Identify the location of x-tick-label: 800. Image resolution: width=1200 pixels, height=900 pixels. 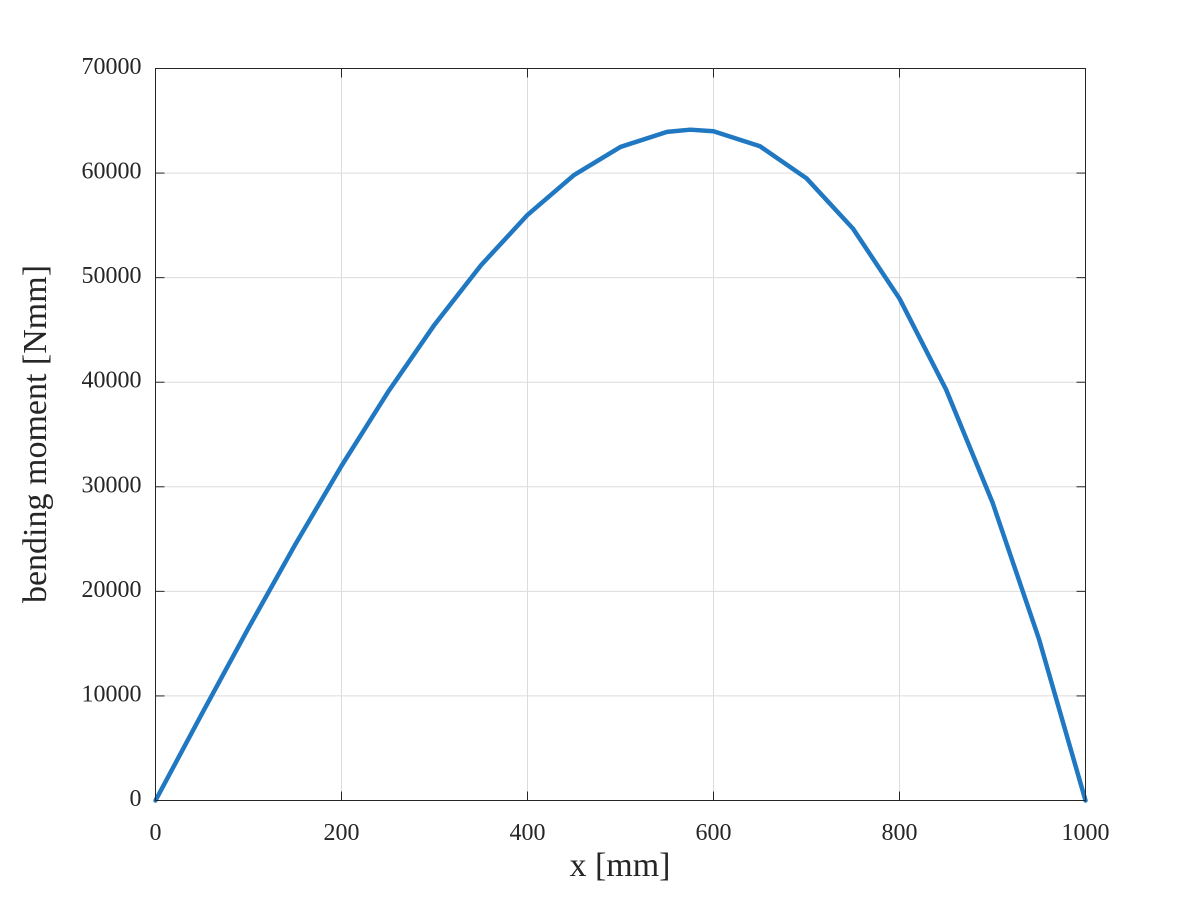
(900, 833).